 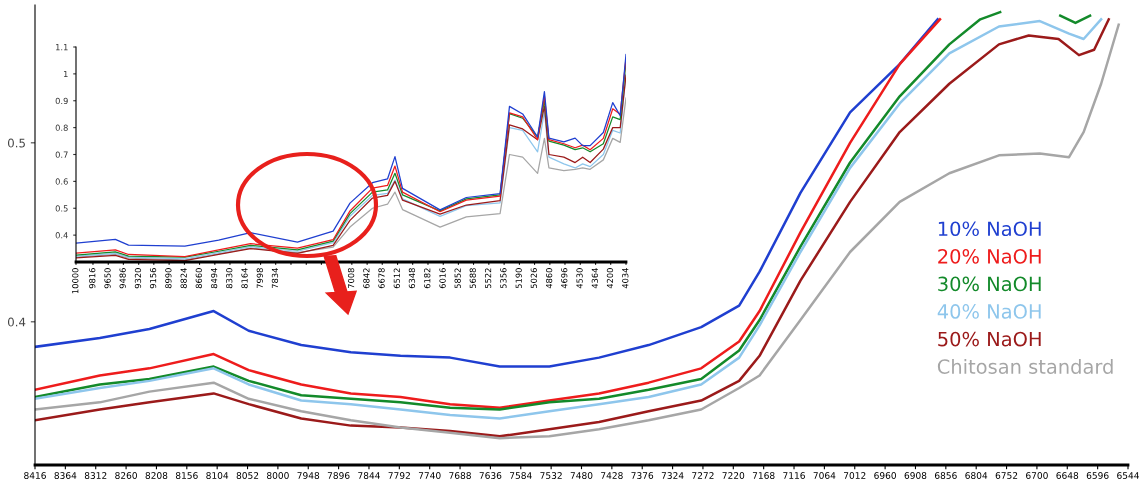 What do you see at coordinates (855, 475) in the screenshot?
I see `x-tick-label: 7012` at bounding box center [855, 475].